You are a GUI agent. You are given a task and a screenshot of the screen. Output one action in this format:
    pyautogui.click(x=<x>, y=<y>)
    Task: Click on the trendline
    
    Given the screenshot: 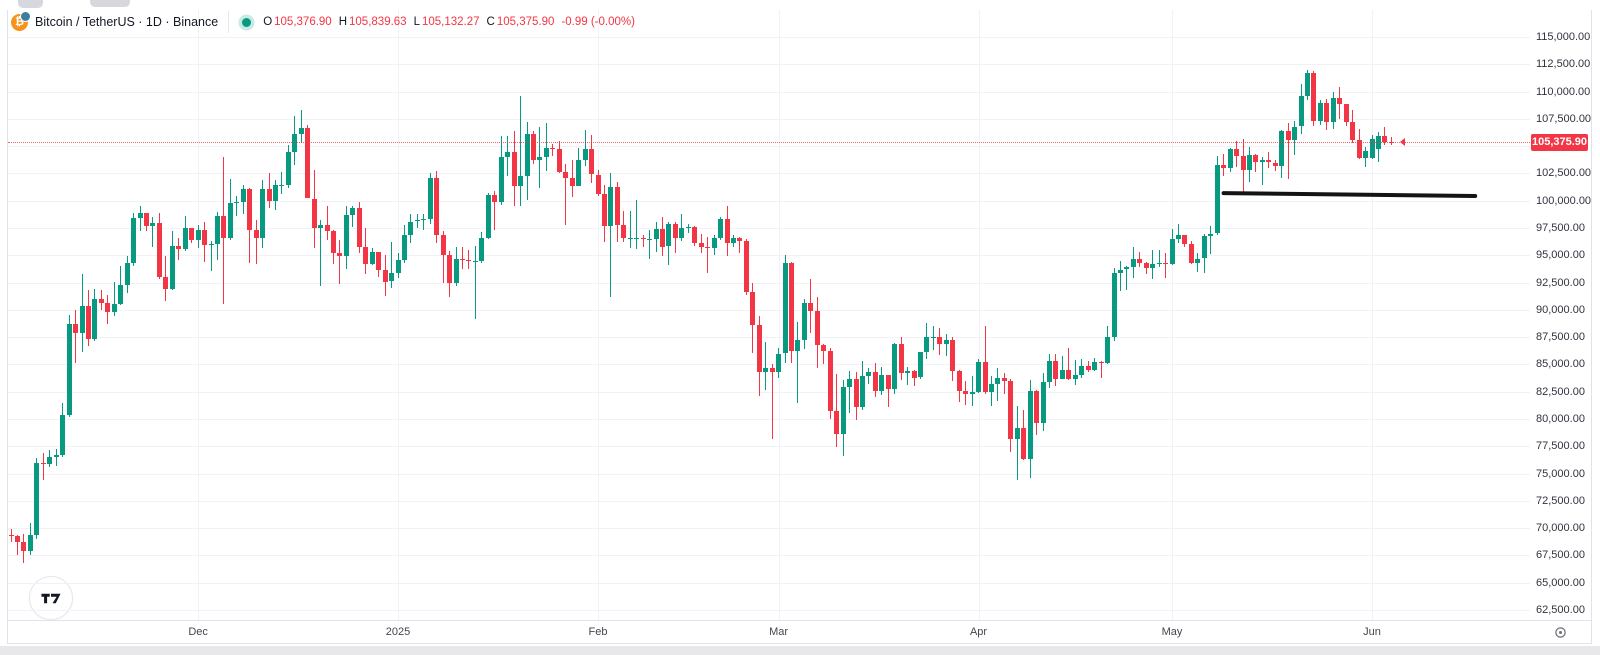 What is the action you would take?
    pyautogui.click(x=1349, y=194)
    